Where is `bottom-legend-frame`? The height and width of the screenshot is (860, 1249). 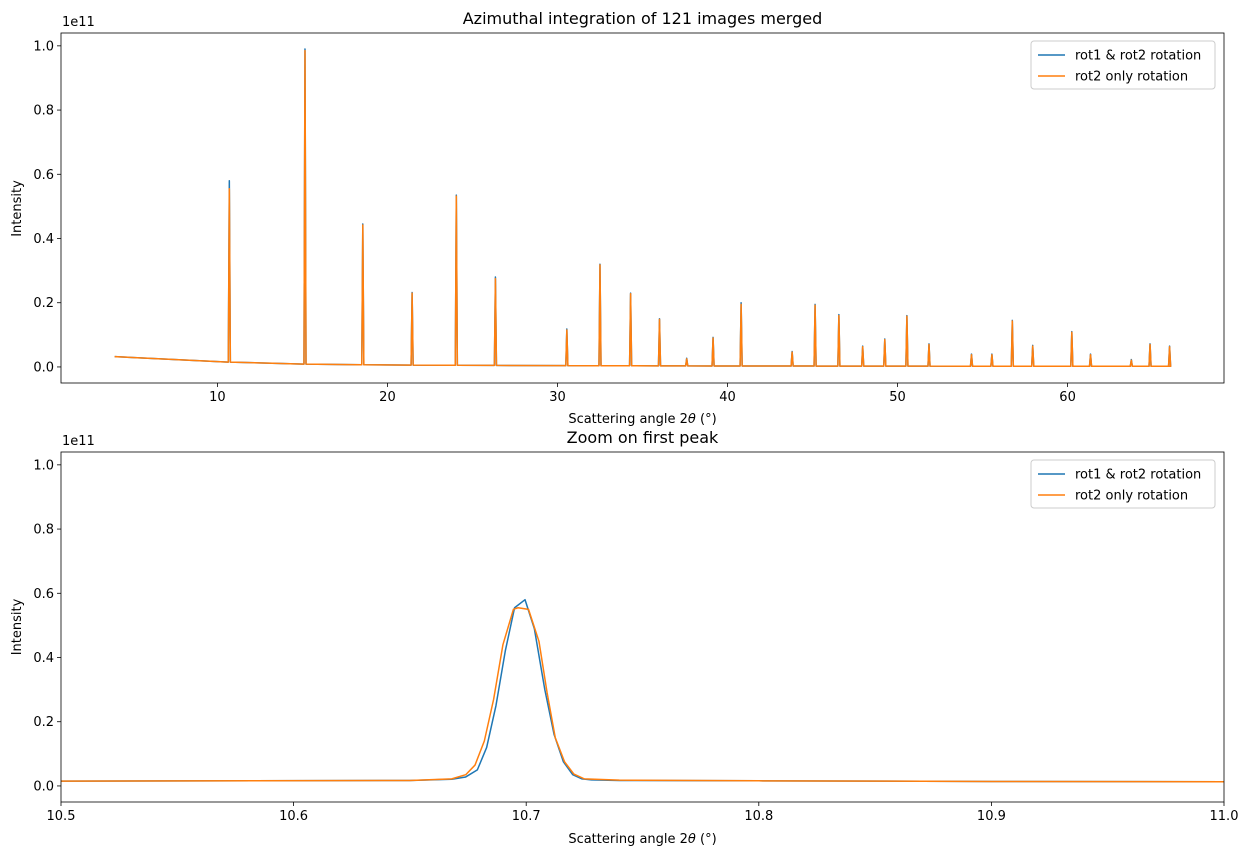 bottom-legend-frame is located at coordinates (1123, 484).